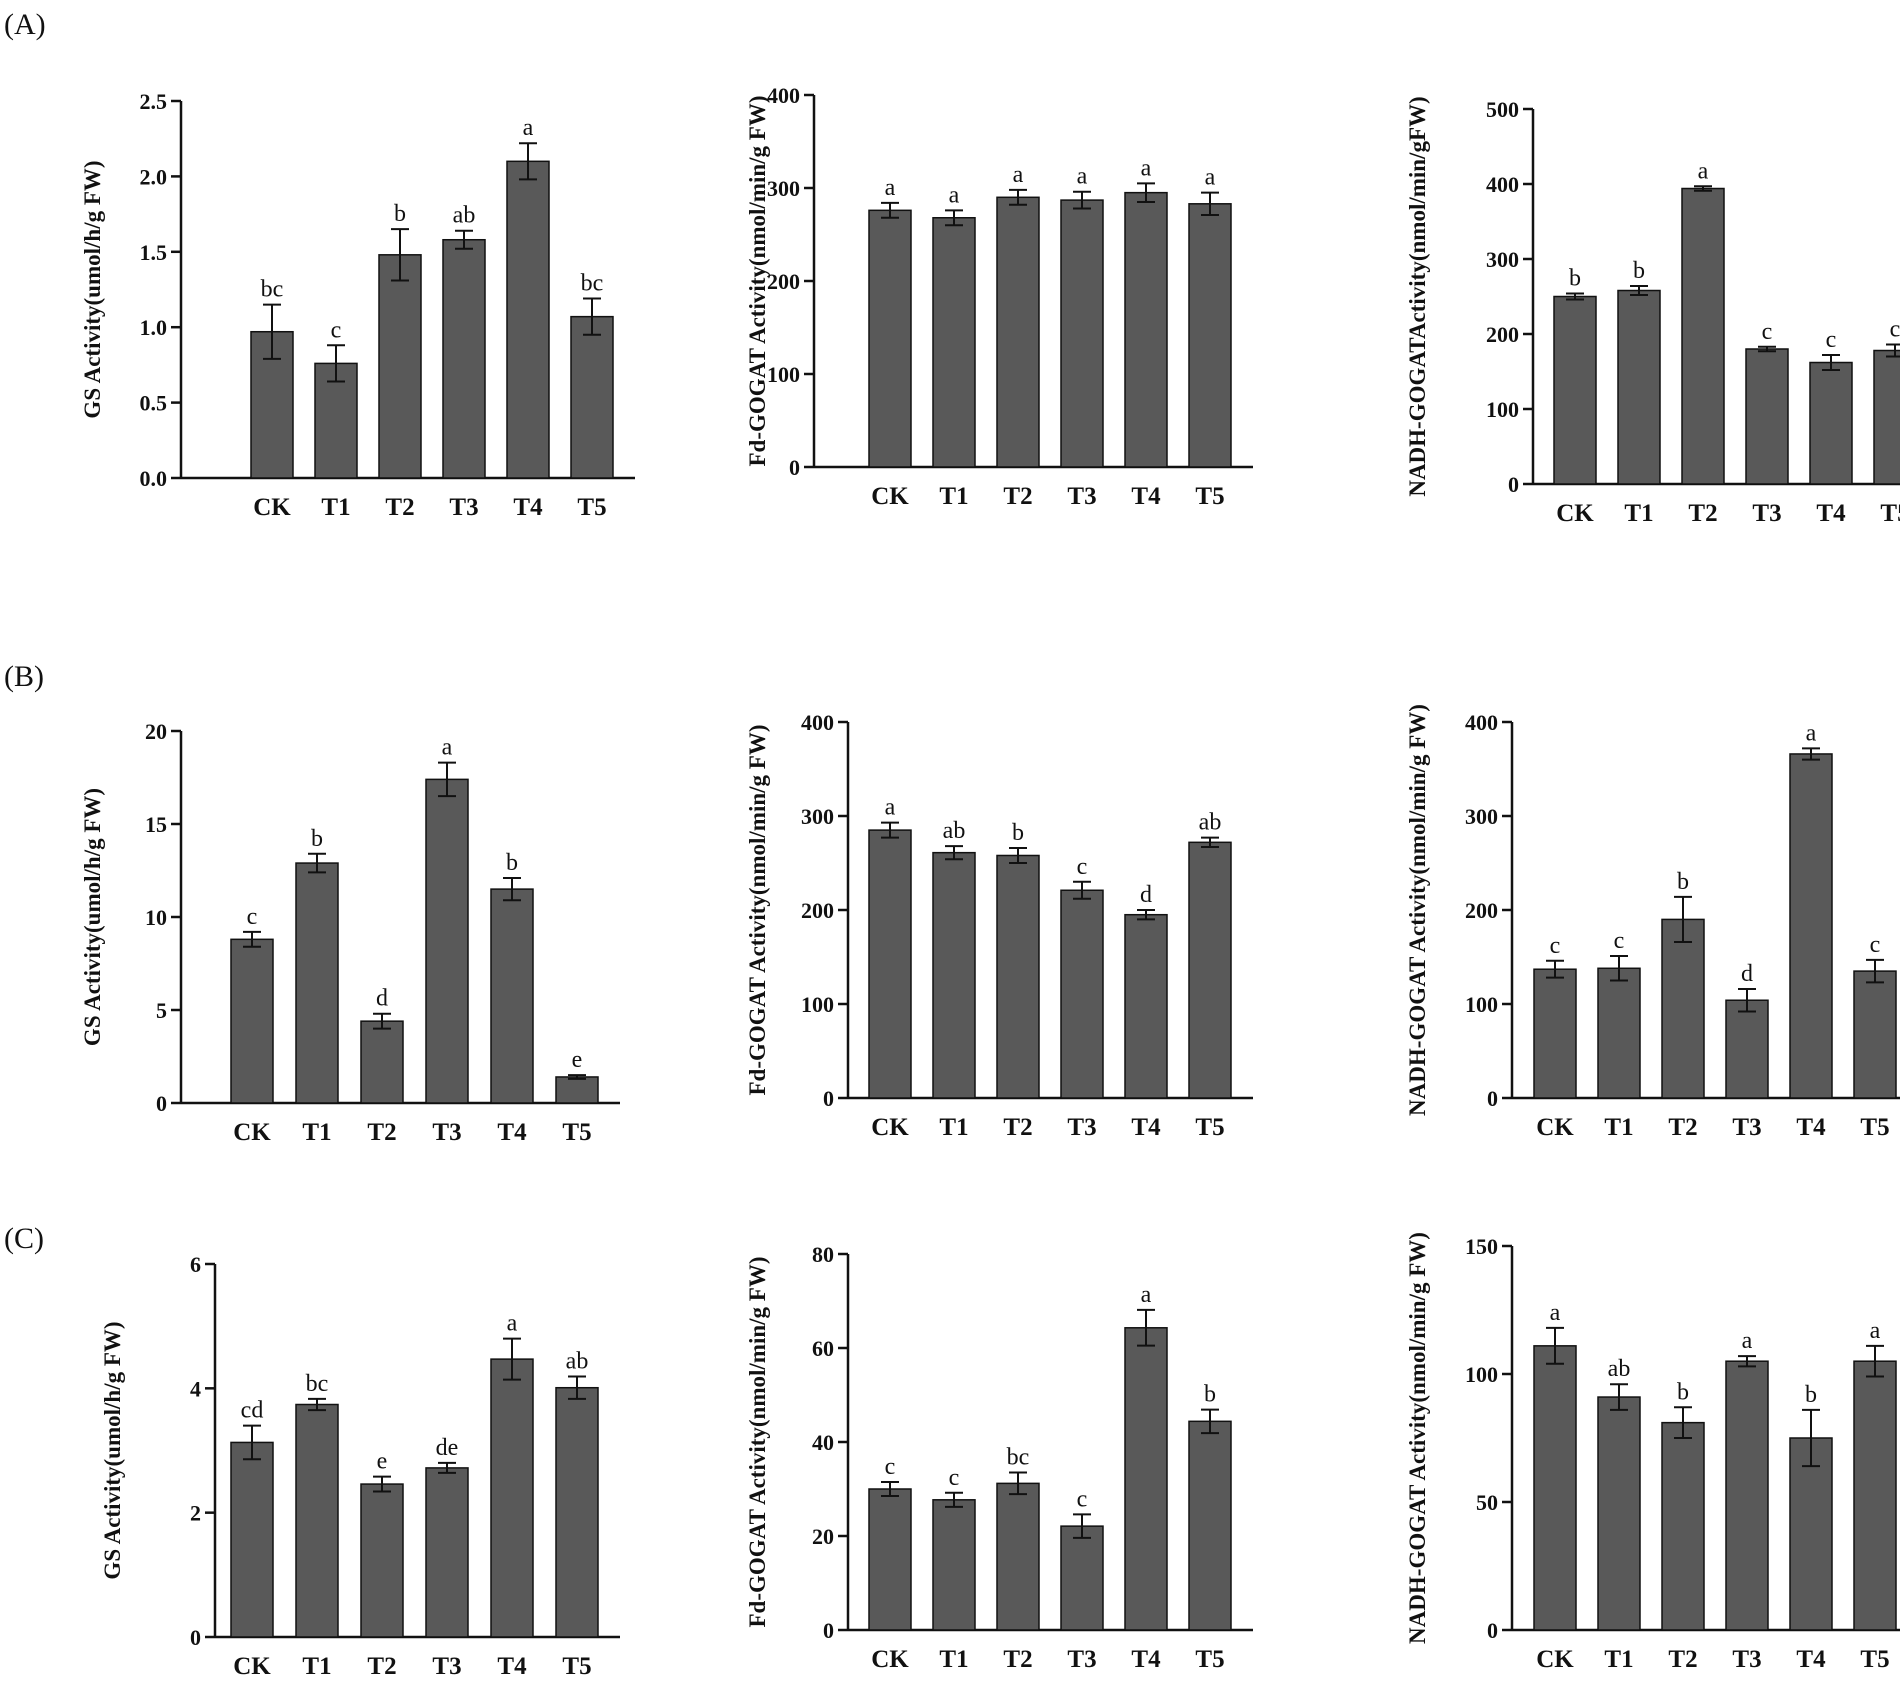  I want to click on y-tick-label: 1.0, so click(154, 327).